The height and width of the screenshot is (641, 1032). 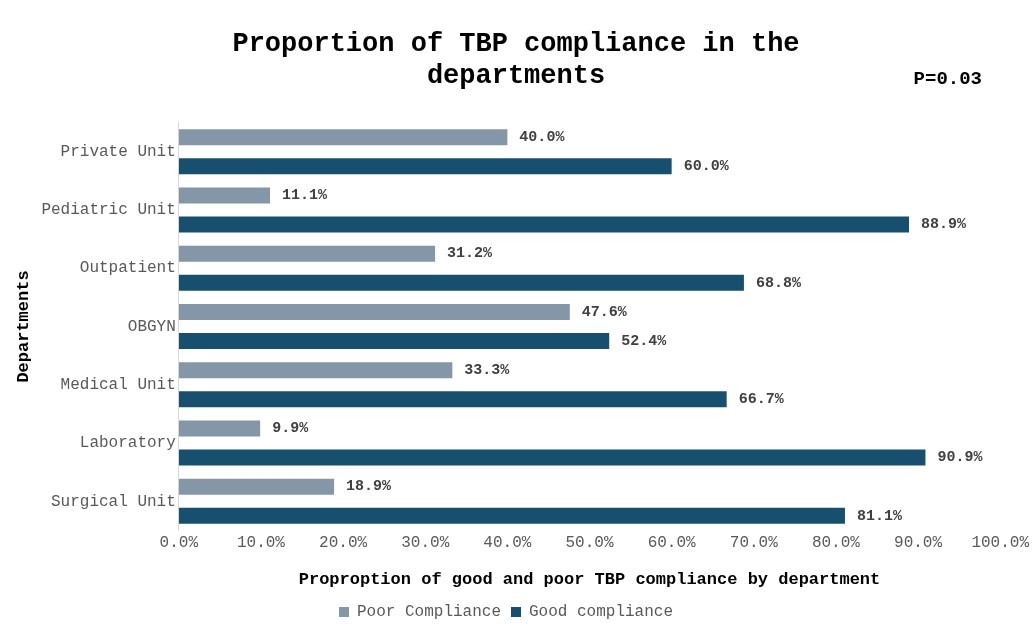 What do you see at coordinates (151, 326) in the screenshot?
I see `y-tick-label: OBGYN` at bounding box center [151, 326].